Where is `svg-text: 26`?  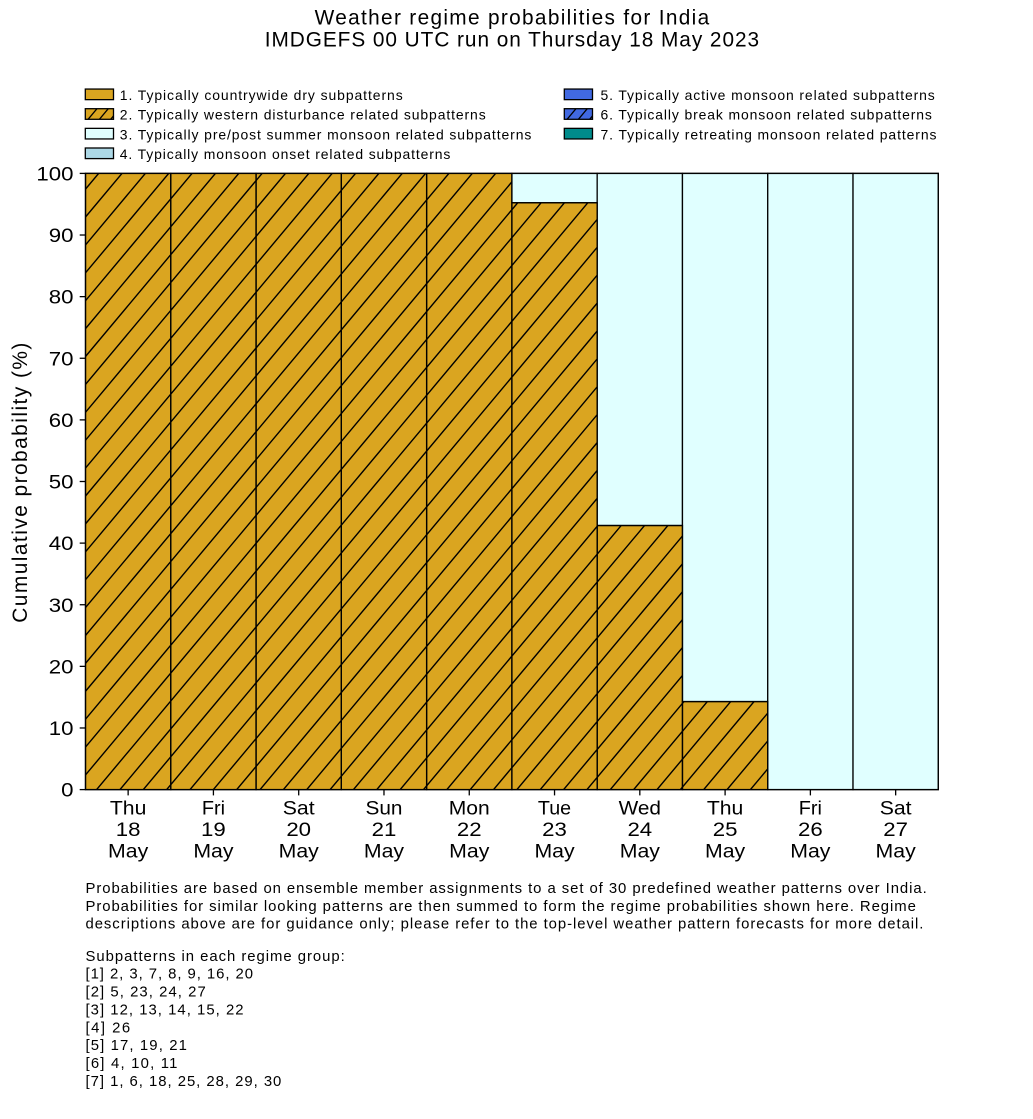 svg-text: 26 is located at coordinates (810, 830).